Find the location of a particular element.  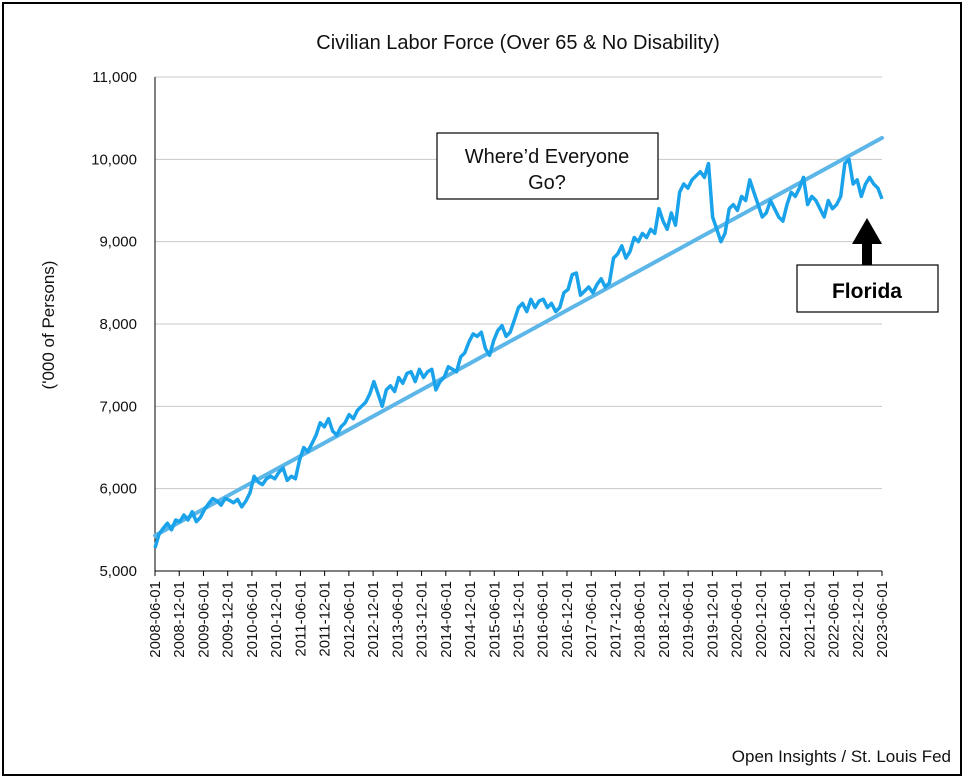

x-tick-label: 2016-12-01 is located at coordinates (567, 619).